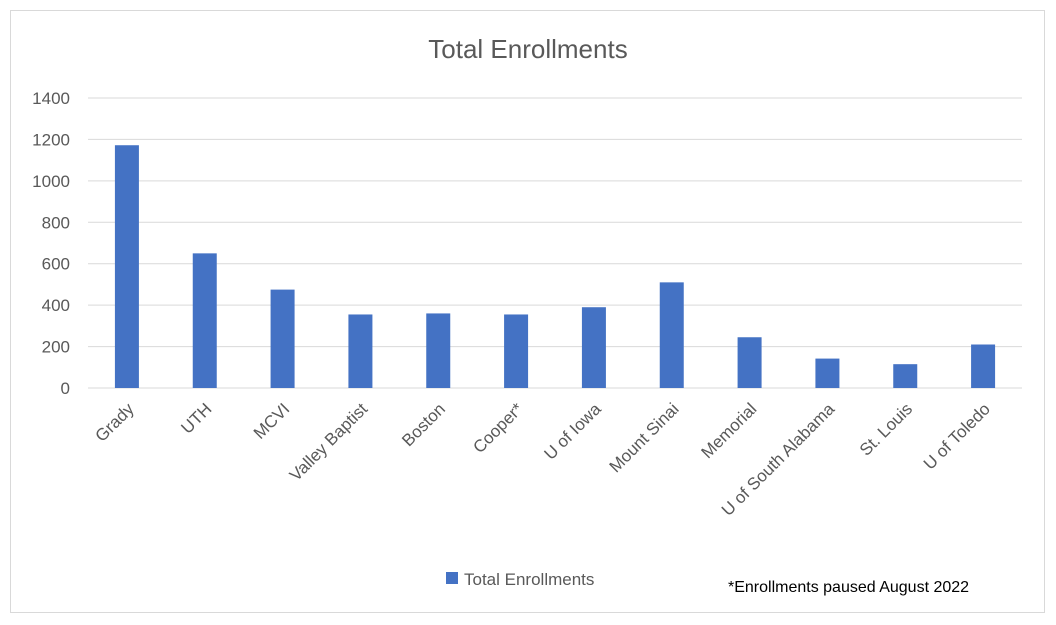  I want to click on x-tick-label: Boston, so click(423, 424).